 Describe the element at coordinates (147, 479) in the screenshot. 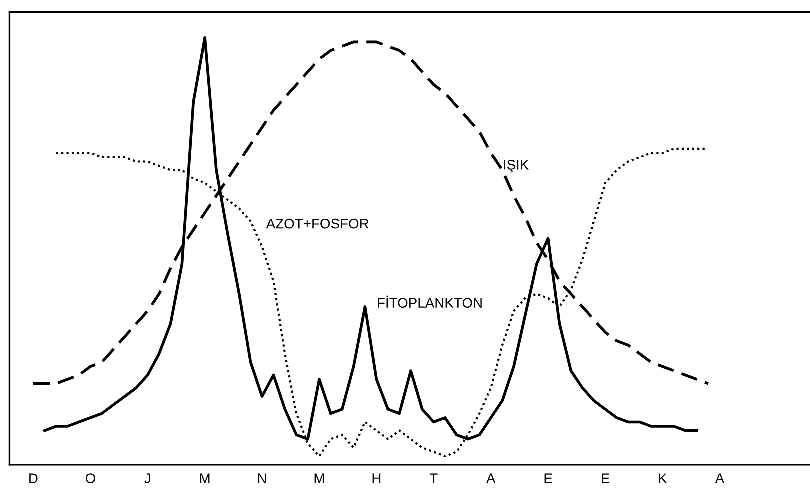

I see `x-tick-label: J` at that location.